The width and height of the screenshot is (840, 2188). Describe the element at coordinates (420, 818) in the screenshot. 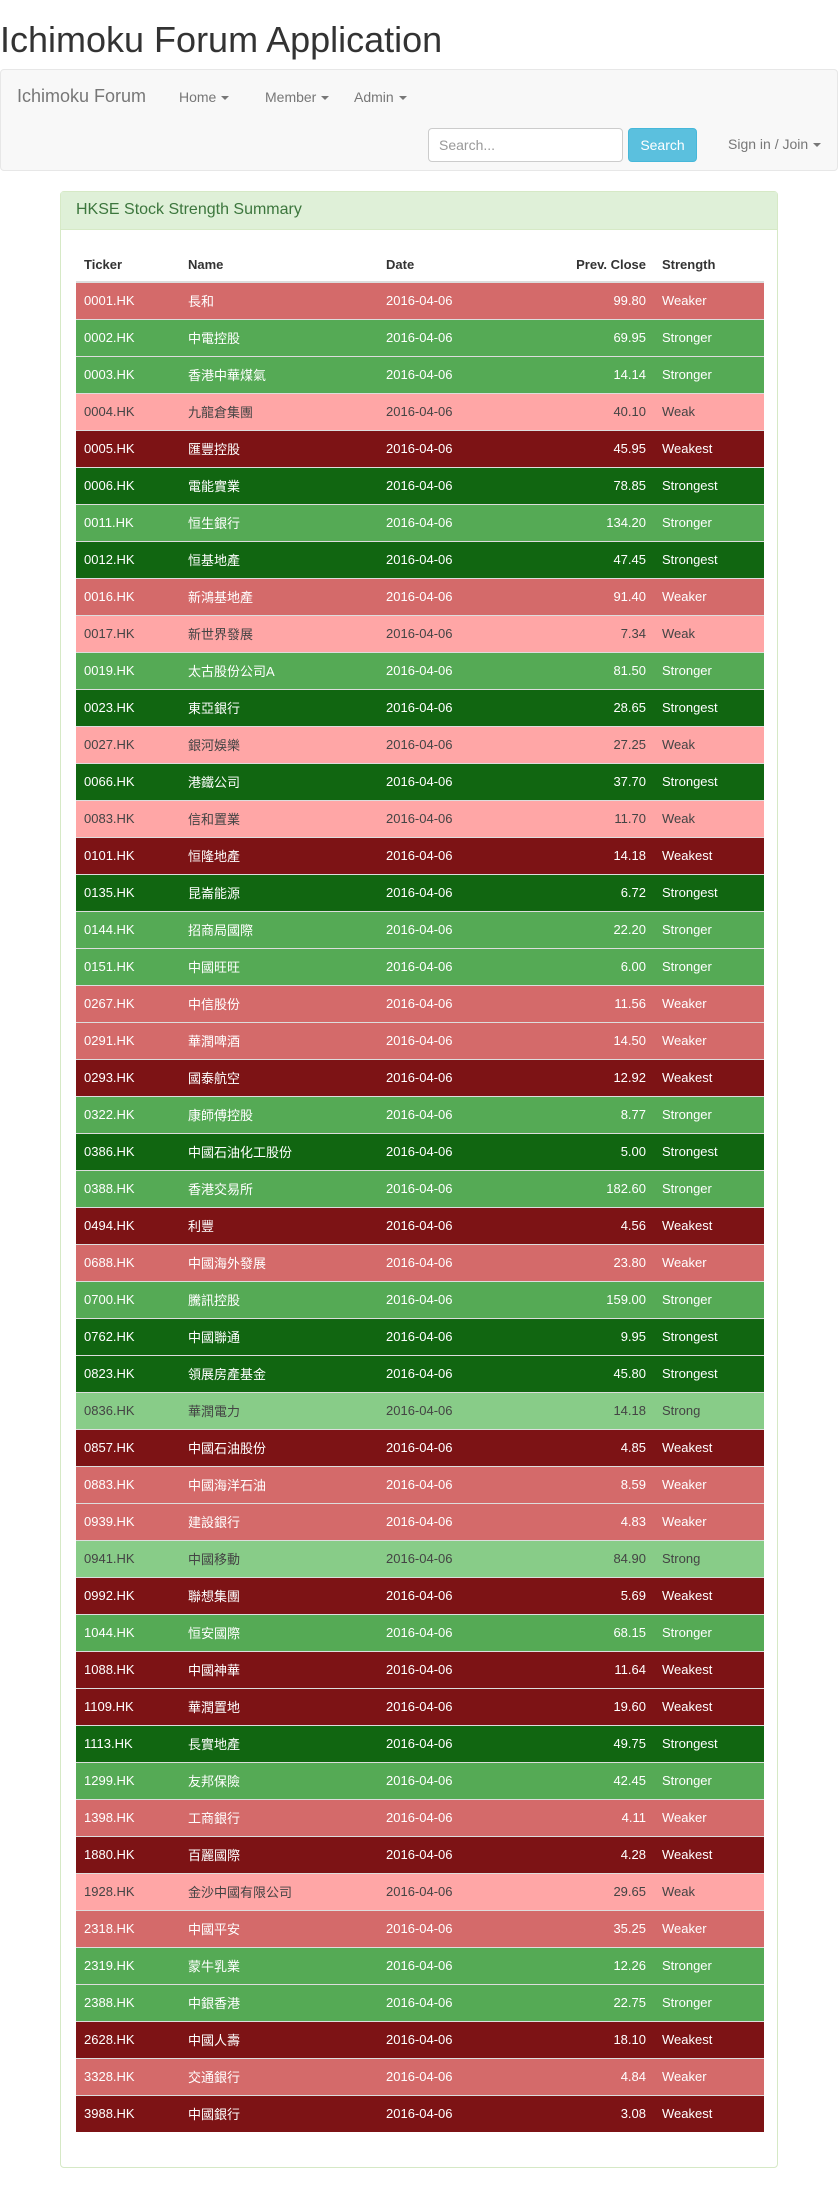

I see `table-row: 0083.HK 信和置業 2016-04-06 11.70 Weak` at that location.